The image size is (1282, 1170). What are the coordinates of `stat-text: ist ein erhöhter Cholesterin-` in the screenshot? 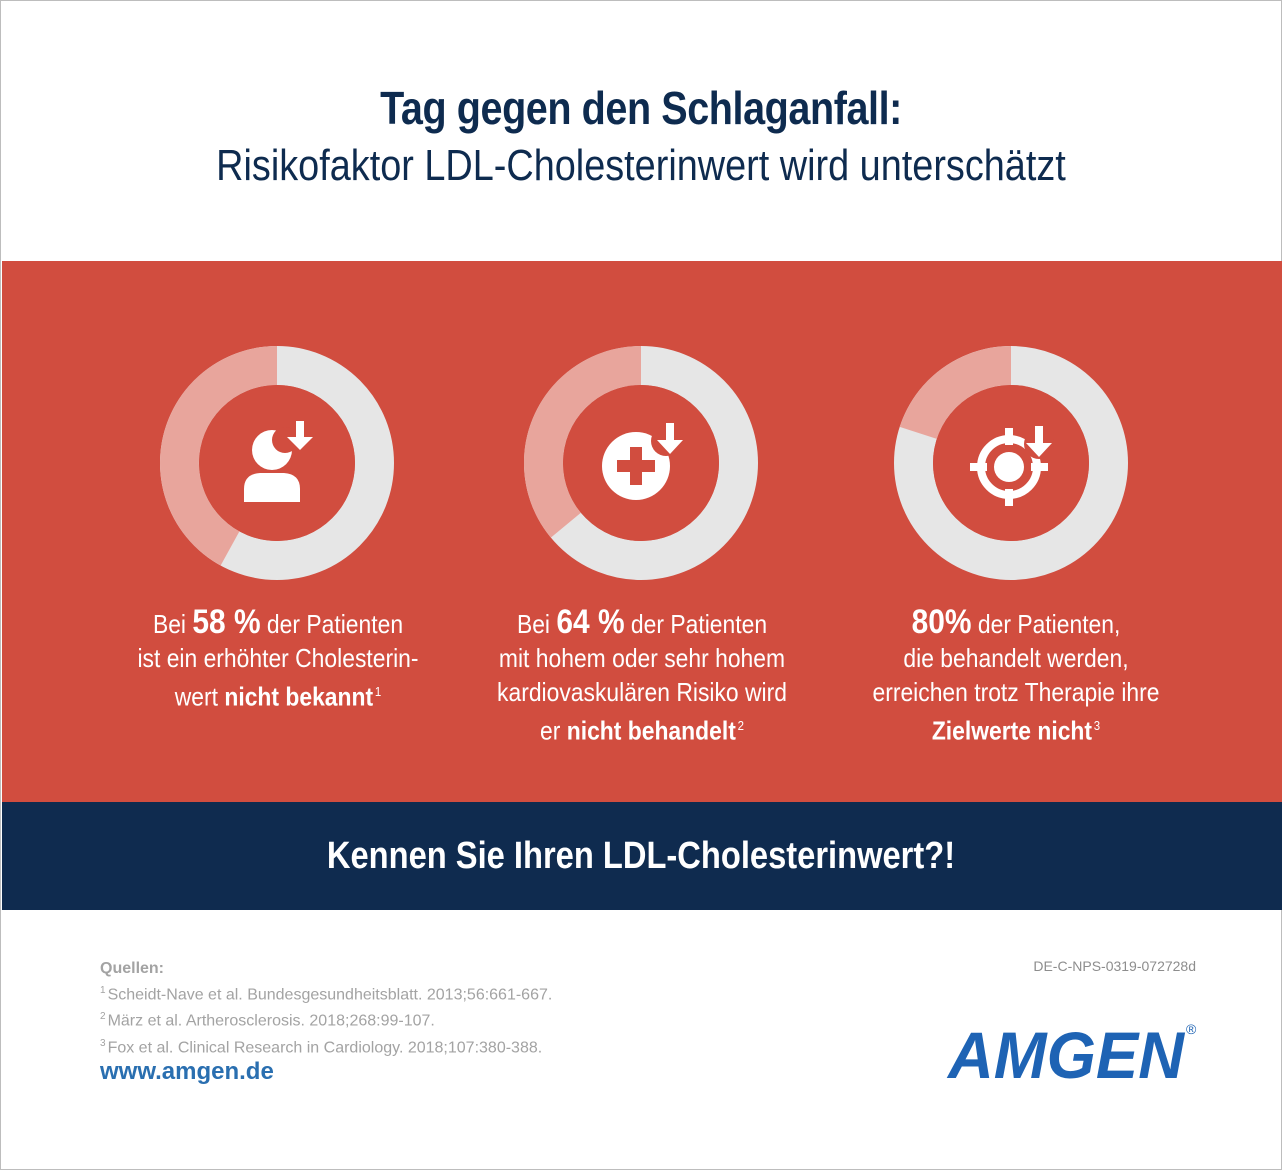 It's located at (278, 658).